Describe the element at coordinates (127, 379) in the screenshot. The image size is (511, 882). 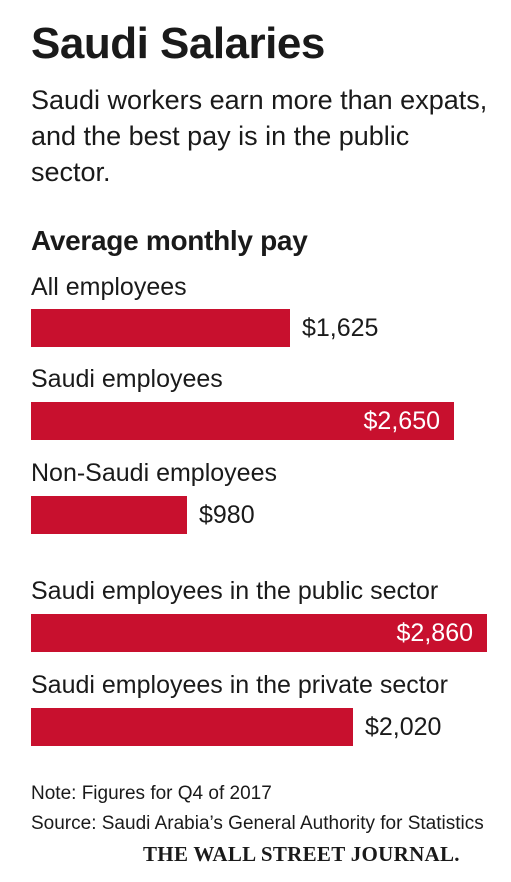
I see `category-label: Saudi employees` at that location.